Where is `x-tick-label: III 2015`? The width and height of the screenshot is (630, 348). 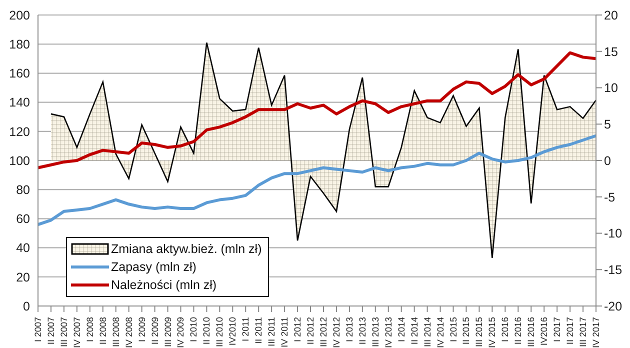 x-tick-label: III 2015 is located at coordinates (479, 332).